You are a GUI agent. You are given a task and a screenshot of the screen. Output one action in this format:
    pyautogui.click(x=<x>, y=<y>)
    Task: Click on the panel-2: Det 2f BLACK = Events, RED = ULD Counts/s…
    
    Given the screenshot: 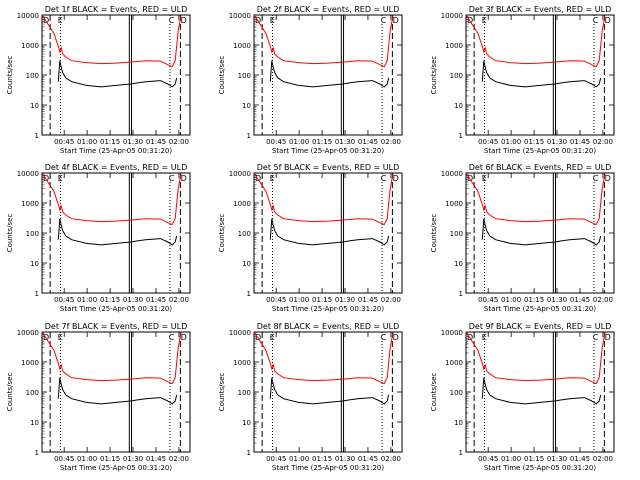 What is the action you would take?
    pyautogui.click(x=310, y=80)
    